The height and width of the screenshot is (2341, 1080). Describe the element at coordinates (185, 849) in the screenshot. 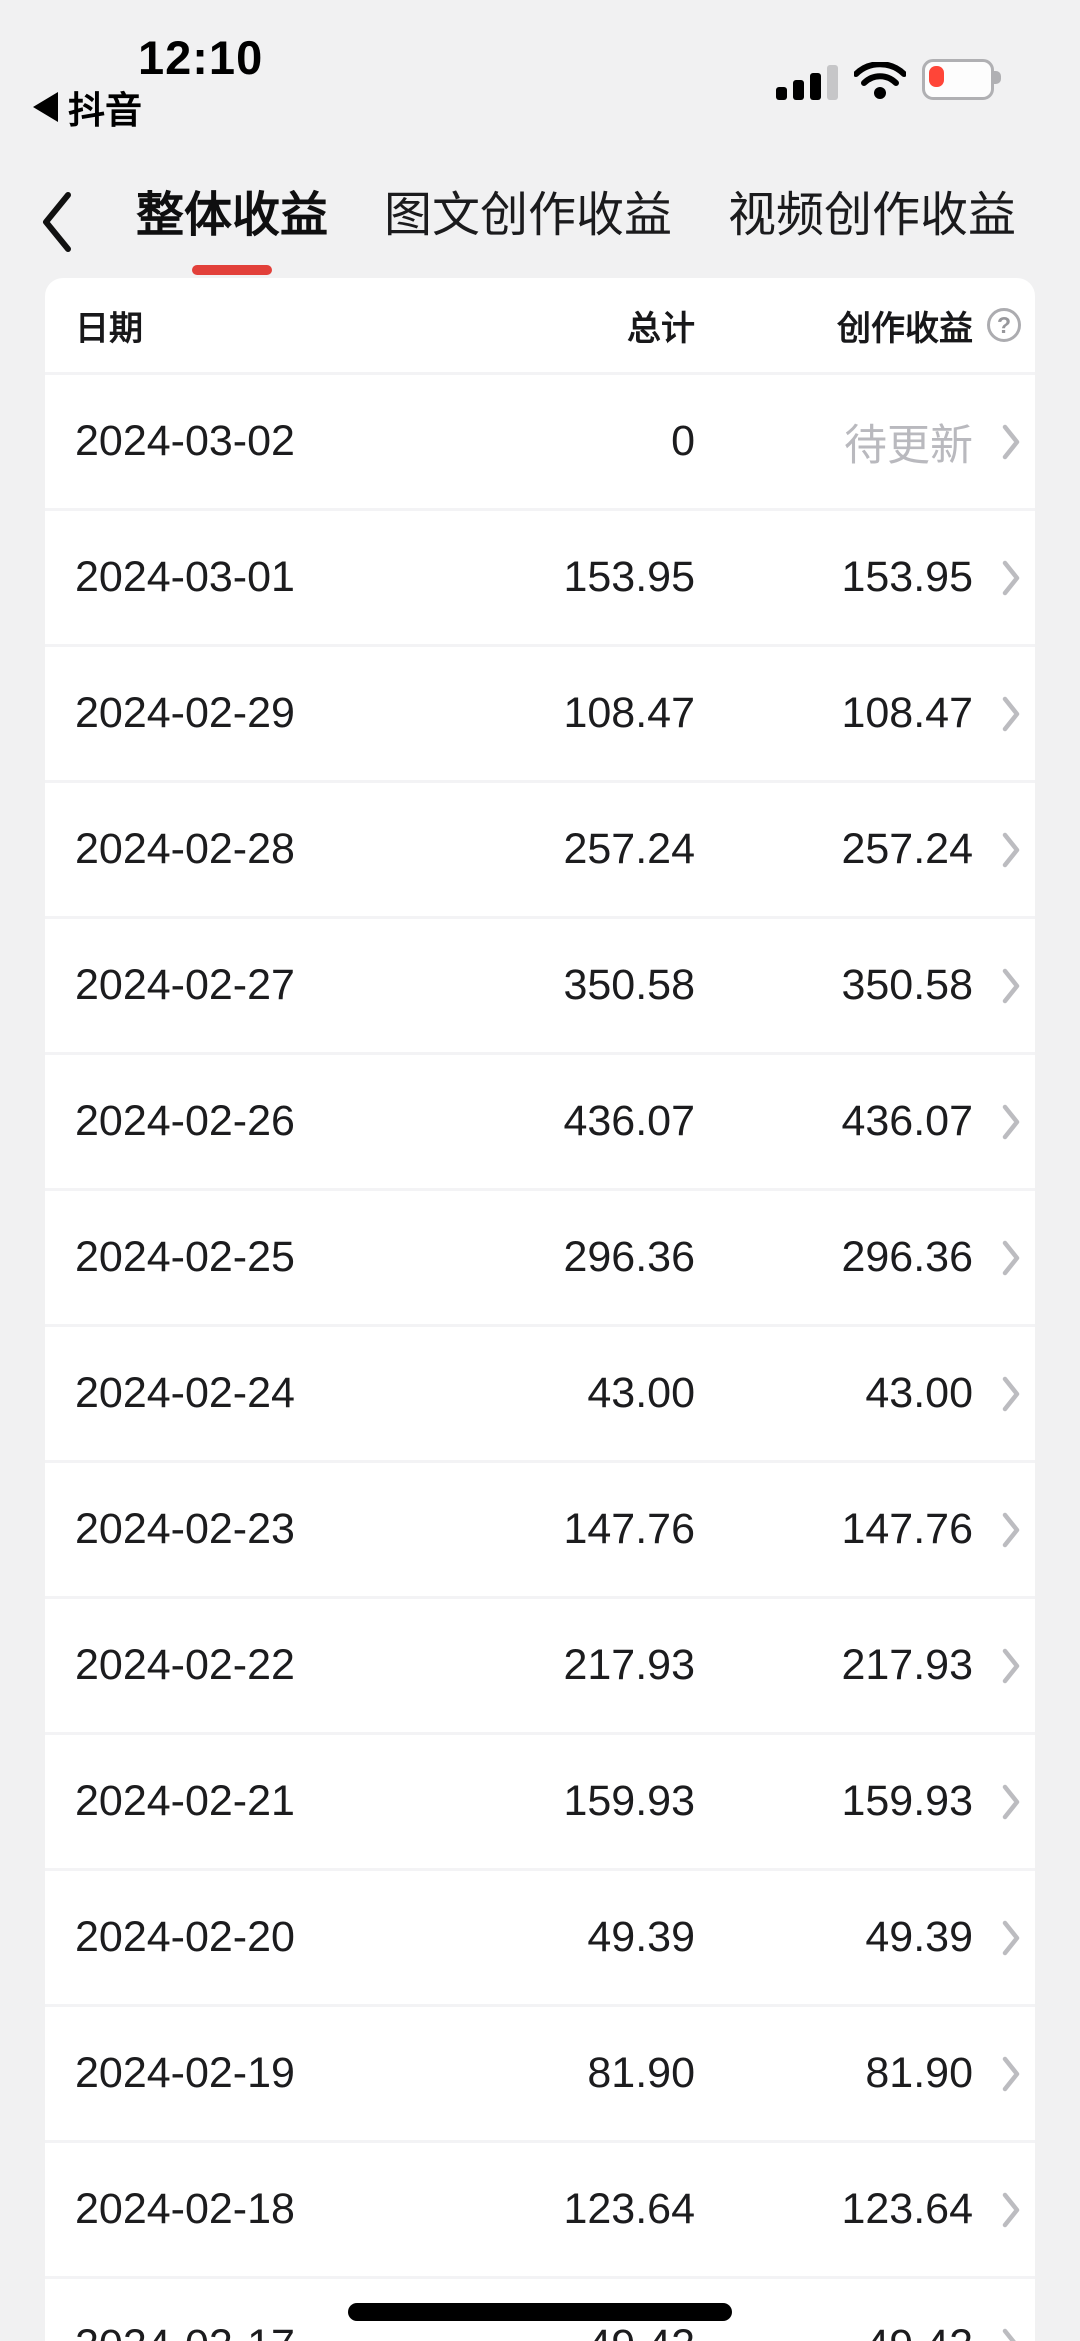

I see `row-date: 2024-02-28` at that location.